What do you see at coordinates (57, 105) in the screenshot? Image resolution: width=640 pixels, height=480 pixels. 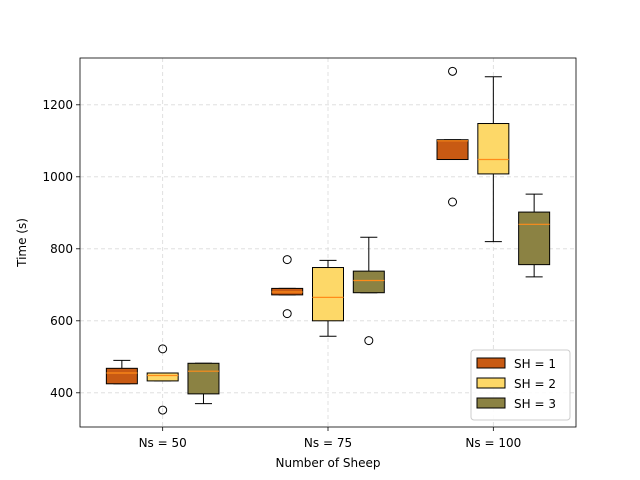 I see `y-tick-label: 1200` at bounding box center [57, 105].